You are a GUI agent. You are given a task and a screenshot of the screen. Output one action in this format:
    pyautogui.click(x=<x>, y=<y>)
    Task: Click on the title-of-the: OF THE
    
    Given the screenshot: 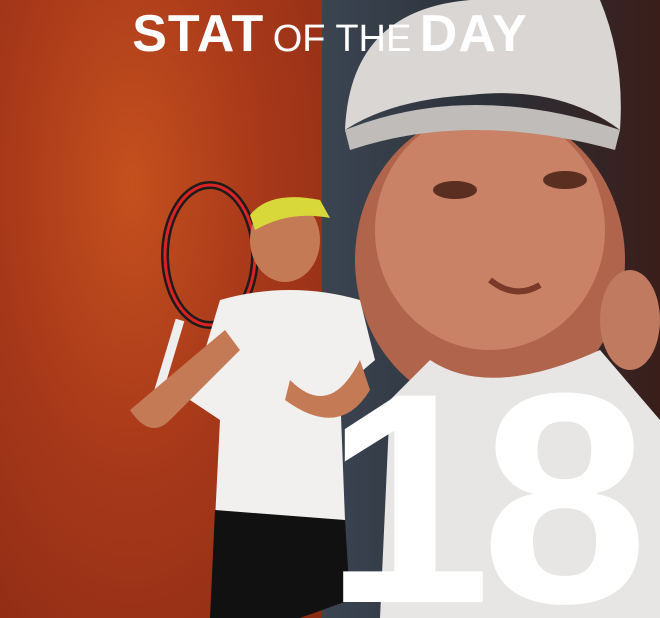 What is the action you would take?
    pyautogui.click(x=342, y=39)
    